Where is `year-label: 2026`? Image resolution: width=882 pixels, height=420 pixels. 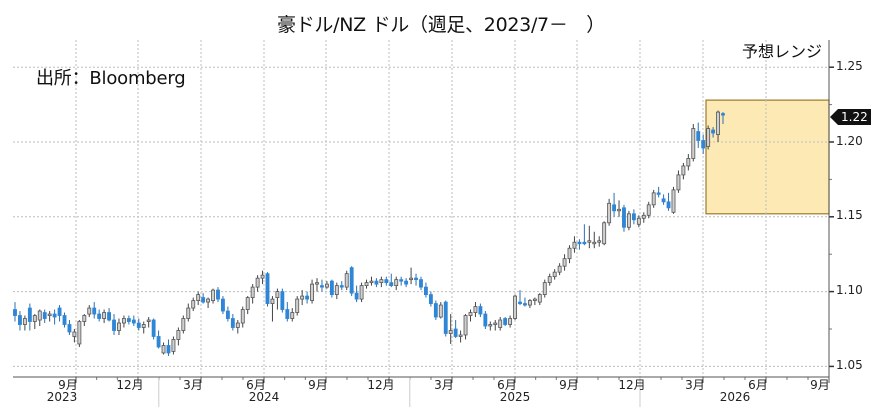 year-label: 2026 is located at coordinates (735, 397).